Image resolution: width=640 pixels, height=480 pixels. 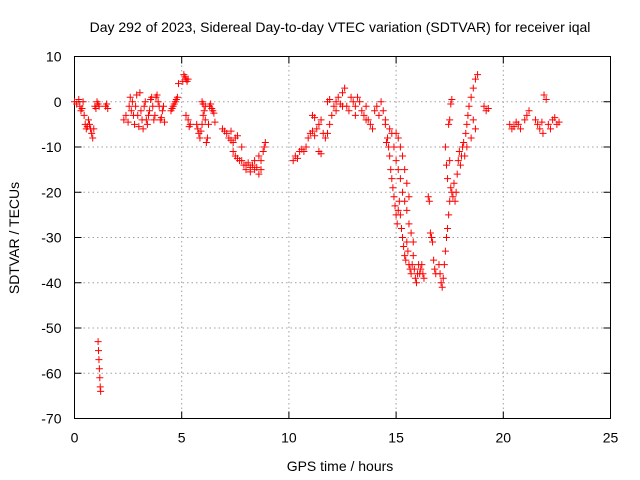 What do you see at coordinates (340, 466) in the screenshot?
I see `x-axis-label: GPS time / hours` at bounding box center [340, 466].